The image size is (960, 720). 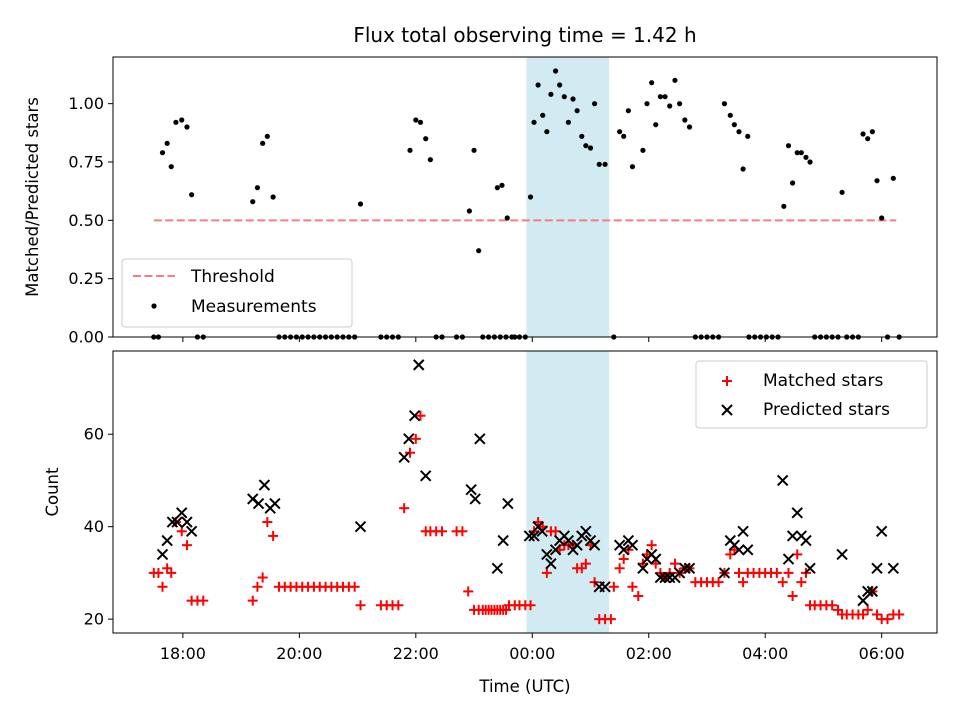 I want to click on bottom-y-tick-label: 20, so click(x=94, y=619).